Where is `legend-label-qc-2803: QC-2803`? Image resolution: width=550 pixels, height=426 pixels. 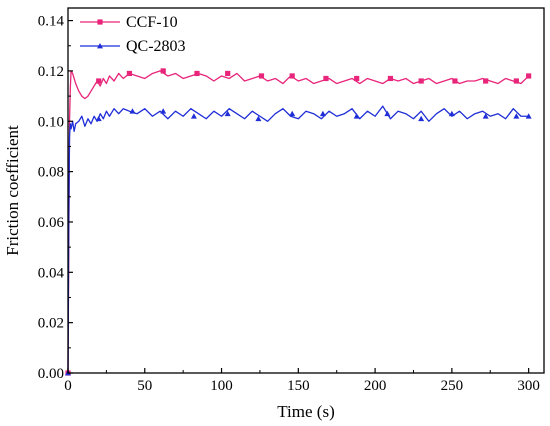 legend-label-qc-2803: QC-2803 is located at coordinates (156, 46).